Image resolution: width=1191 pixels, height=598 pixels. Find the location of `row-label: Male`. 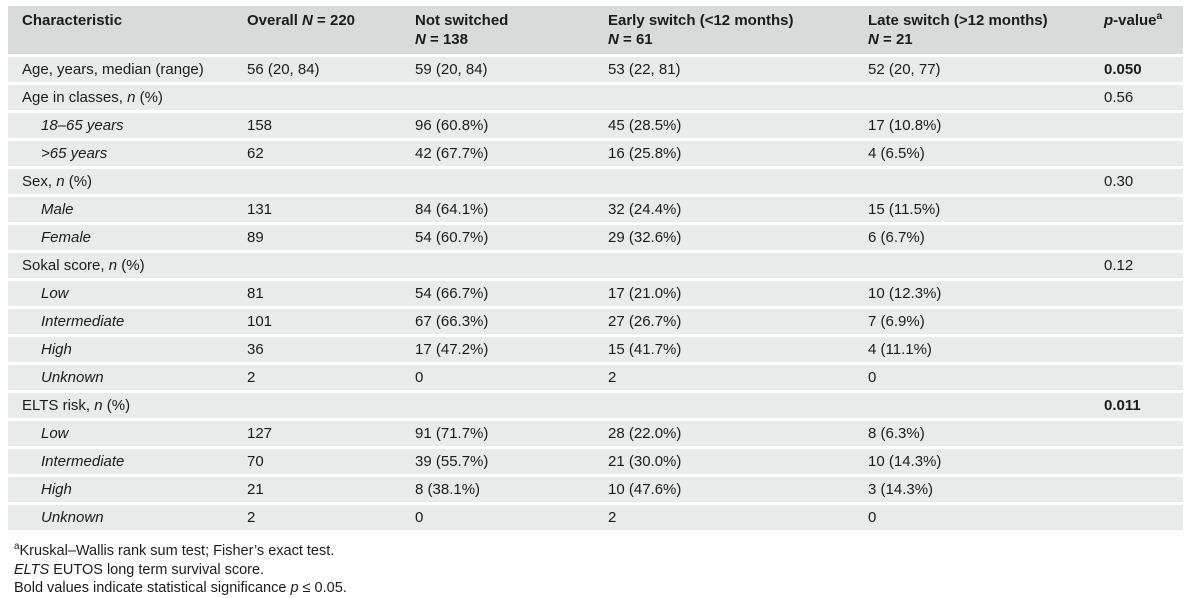

row-label: Male is located at coordinates (127, 209).